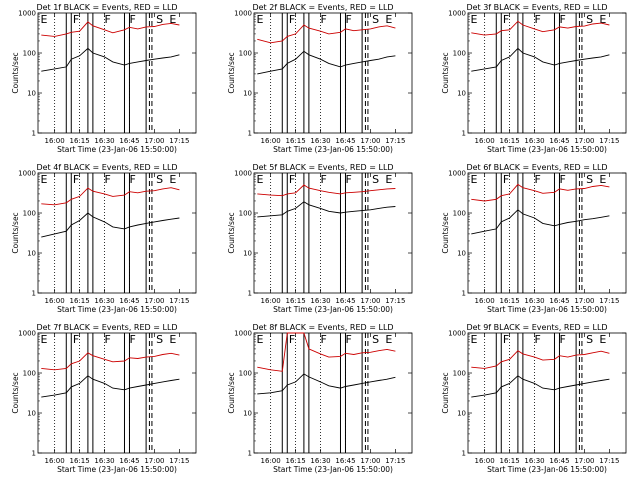 Image resolution: width=640 pixels, height=484 pixels. I want to click on panel-title: Det 1f BLACK = Events, RED = LLD, so click(106, 7).